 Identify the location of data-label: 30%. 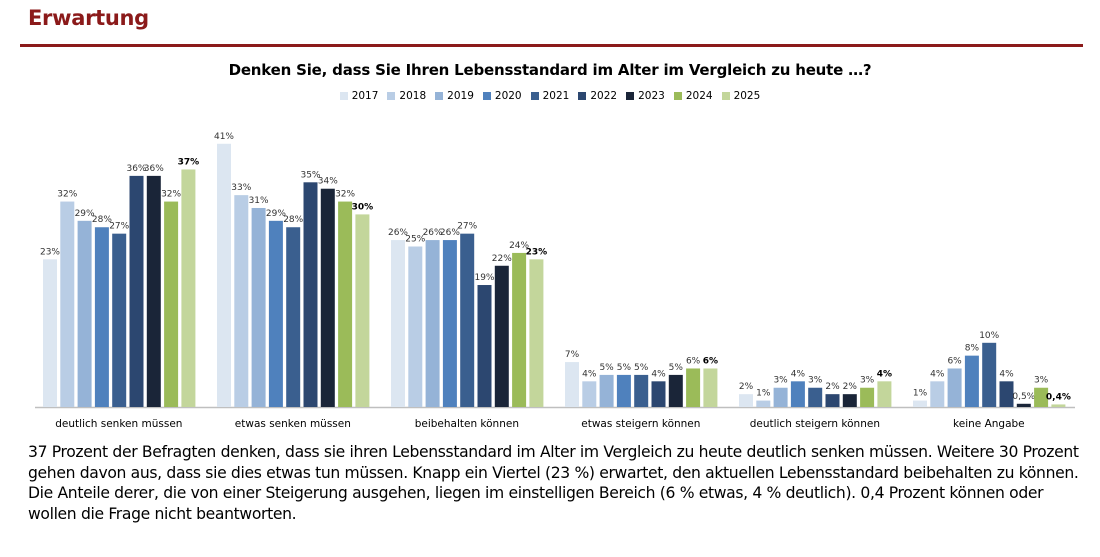
(363, 207).